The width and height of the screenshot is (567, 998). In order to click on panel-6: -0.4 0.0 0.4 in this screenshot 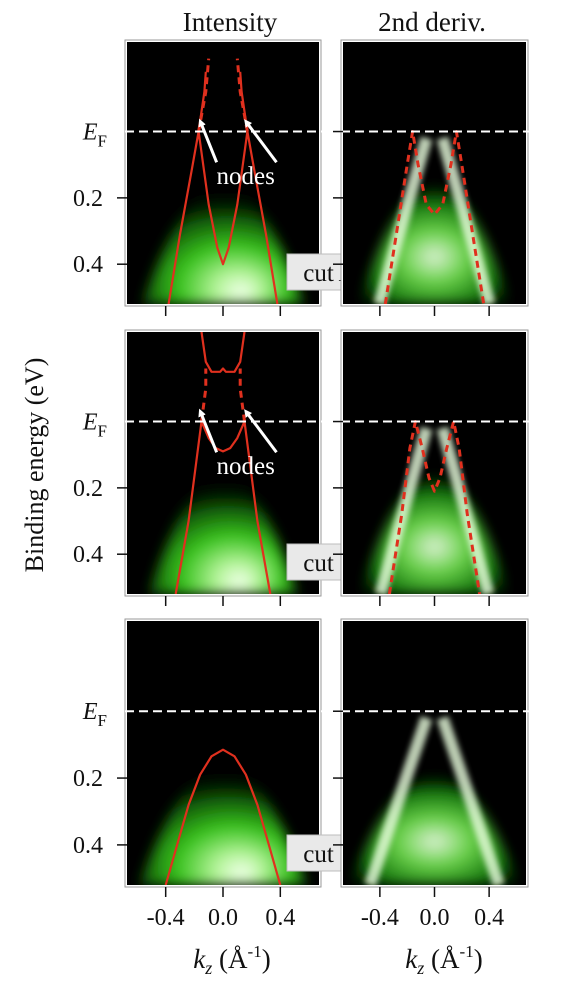, I will do `click(429, 774)`.